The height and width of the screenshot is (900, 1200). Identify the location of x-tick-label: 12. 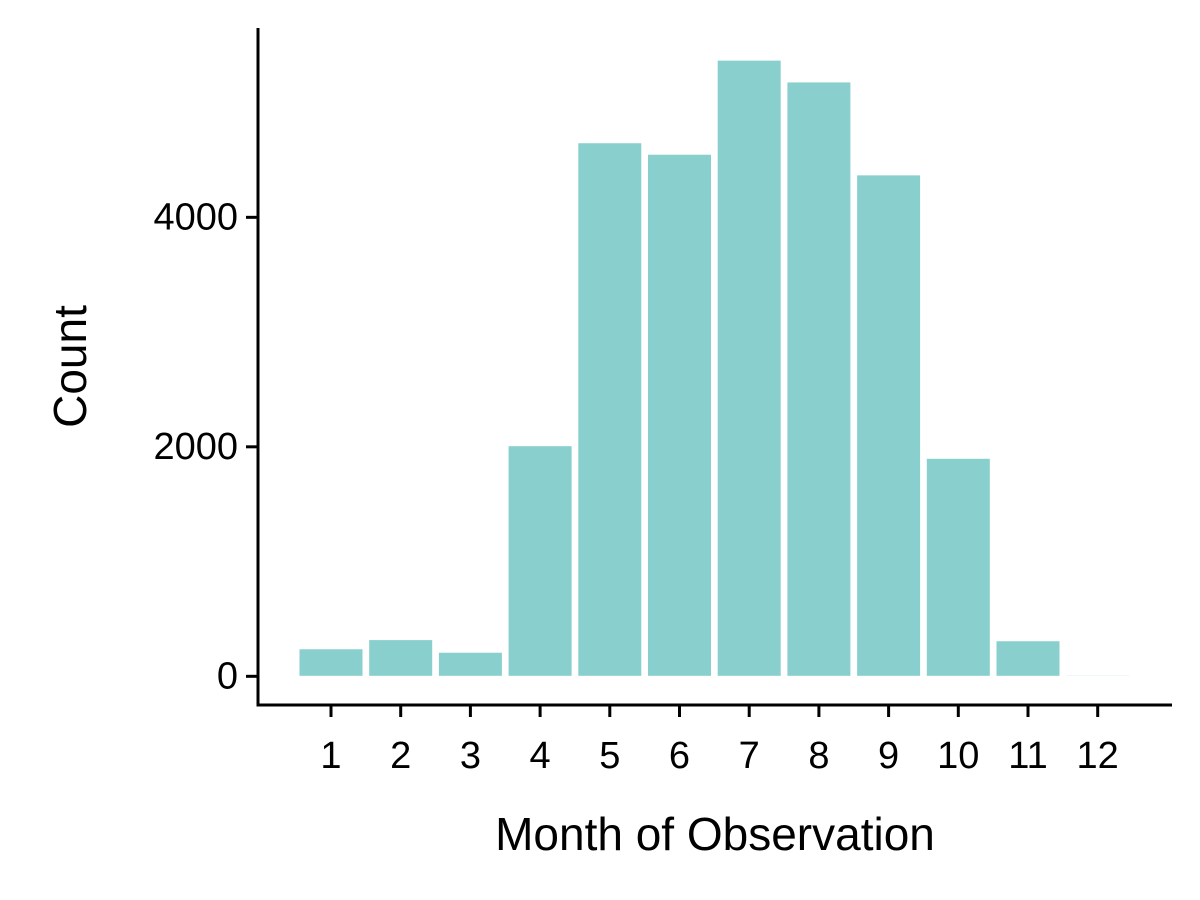
(1098, 756).